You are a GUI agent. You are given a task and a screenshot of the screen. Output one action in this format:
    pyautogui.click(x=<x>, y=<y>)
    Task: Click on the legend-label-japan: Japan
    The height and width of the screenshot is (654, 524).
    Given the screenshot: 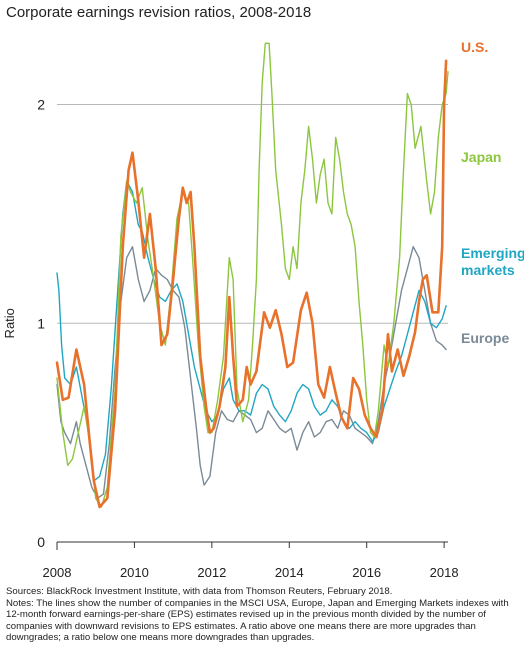 What is the action you would take?
    pyautogui.click(x=481, y=157)
    